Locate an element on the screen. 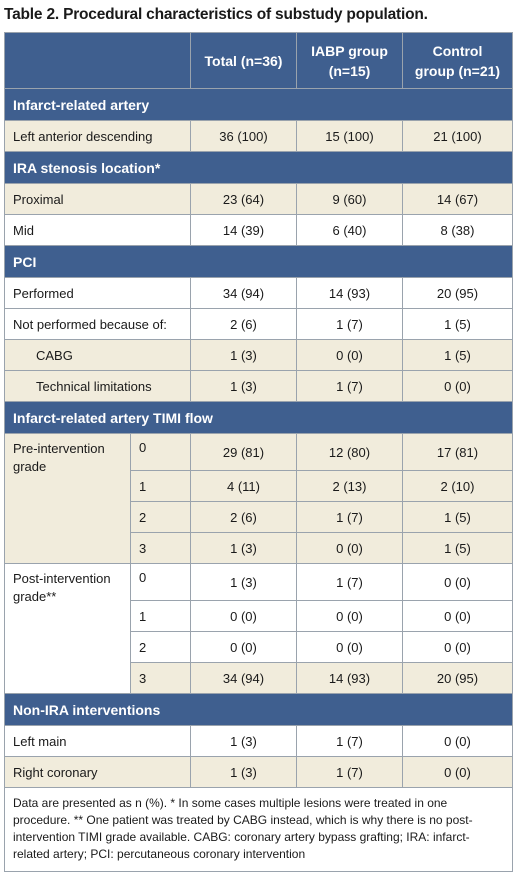  cell-iabp: 15 (100) is located at coordinates (349, 136).